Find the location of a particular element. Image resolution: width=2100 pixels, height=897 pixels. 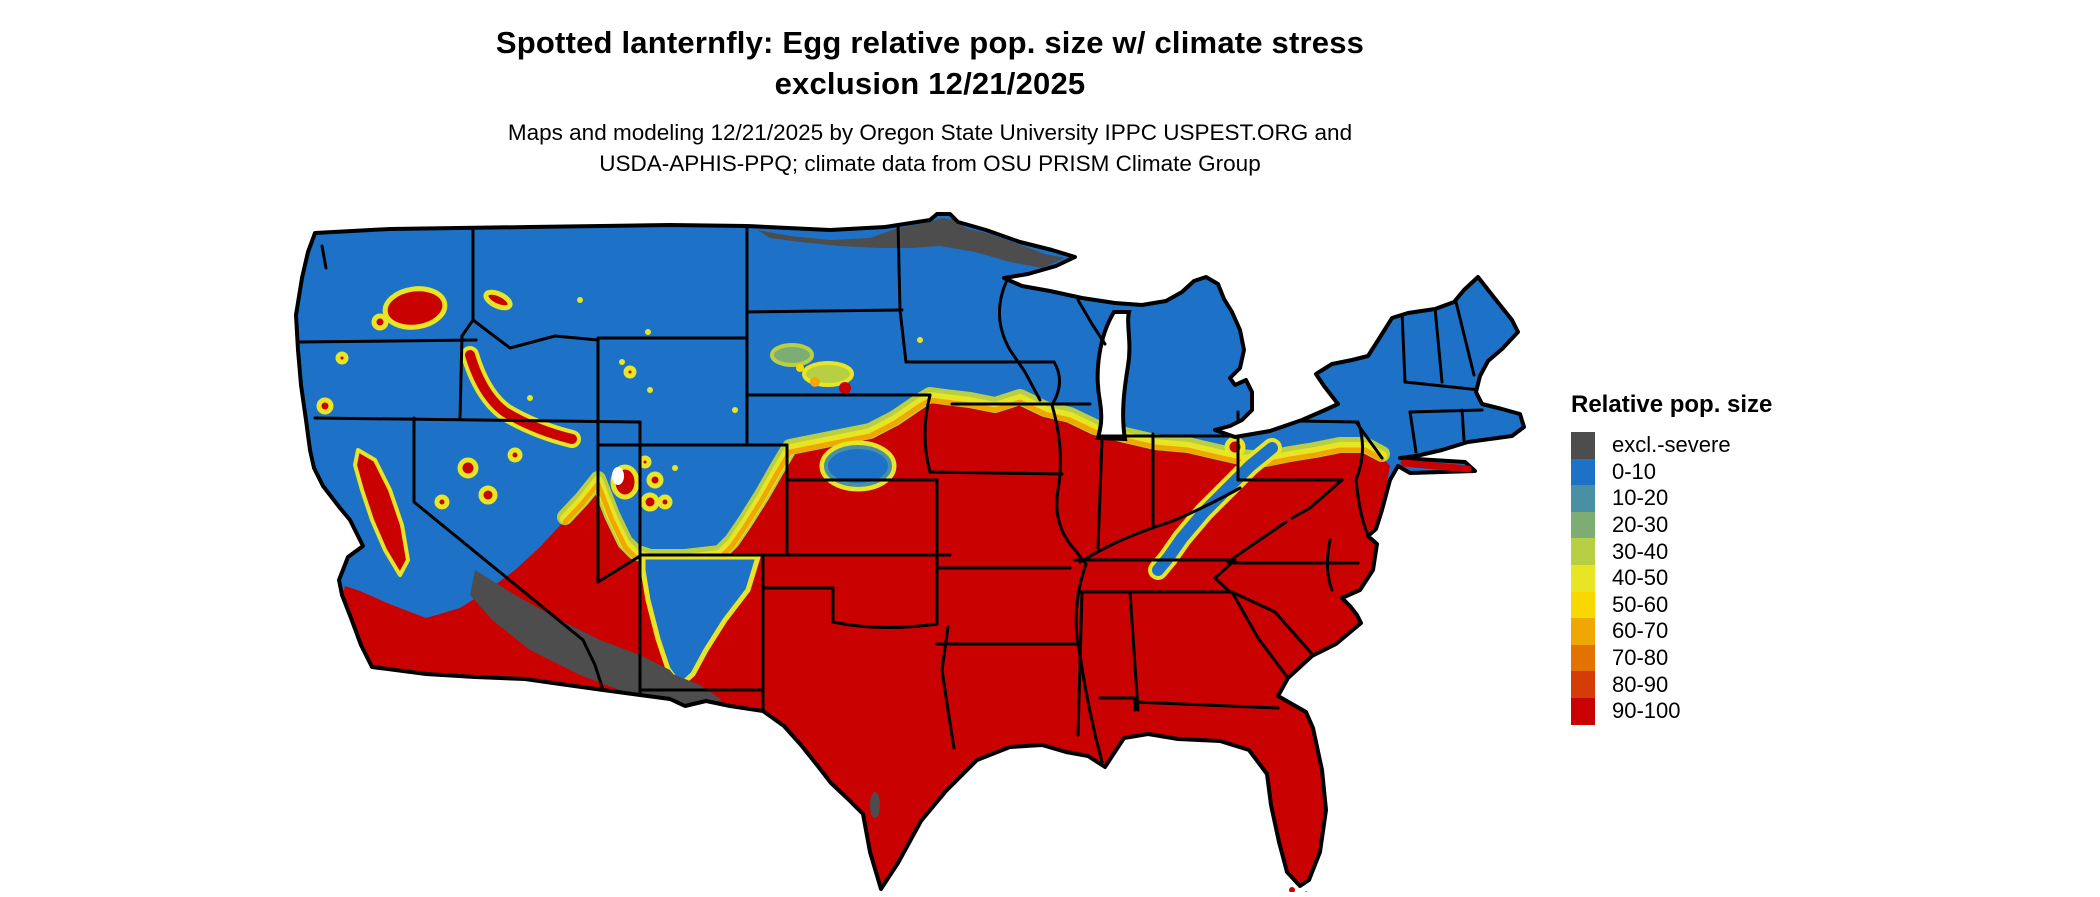

nebraska-sandhills-low-patch is located at coordinates (858, 466).